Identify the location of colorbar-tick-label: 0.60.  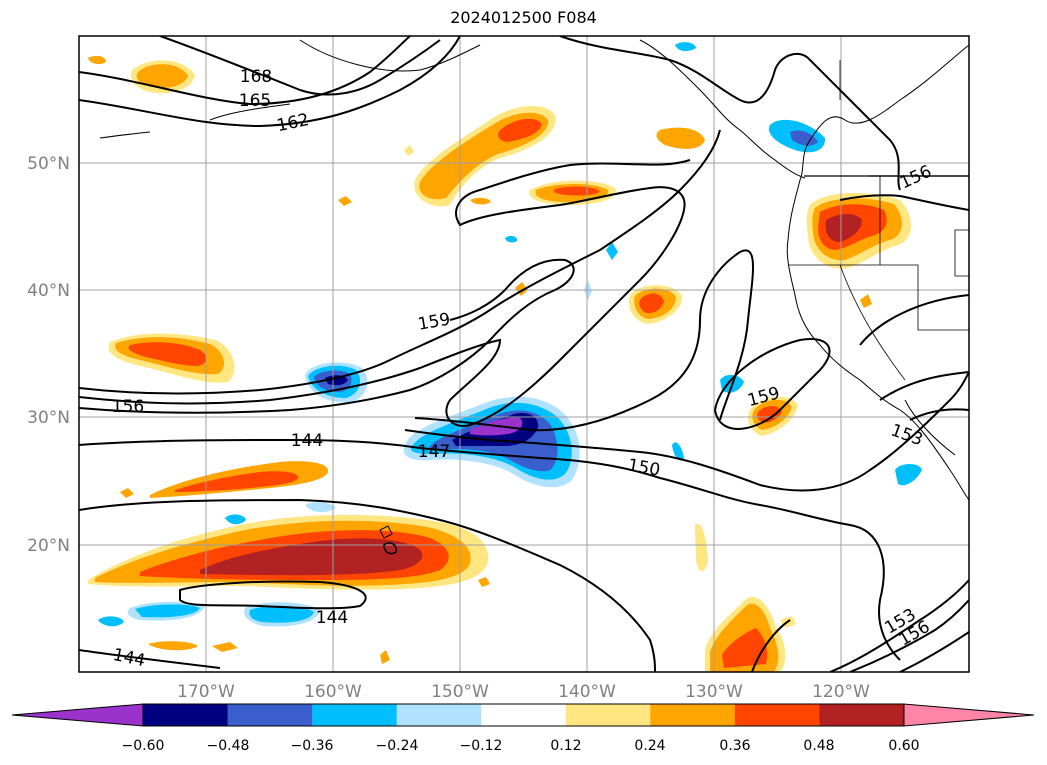
(903, 746).